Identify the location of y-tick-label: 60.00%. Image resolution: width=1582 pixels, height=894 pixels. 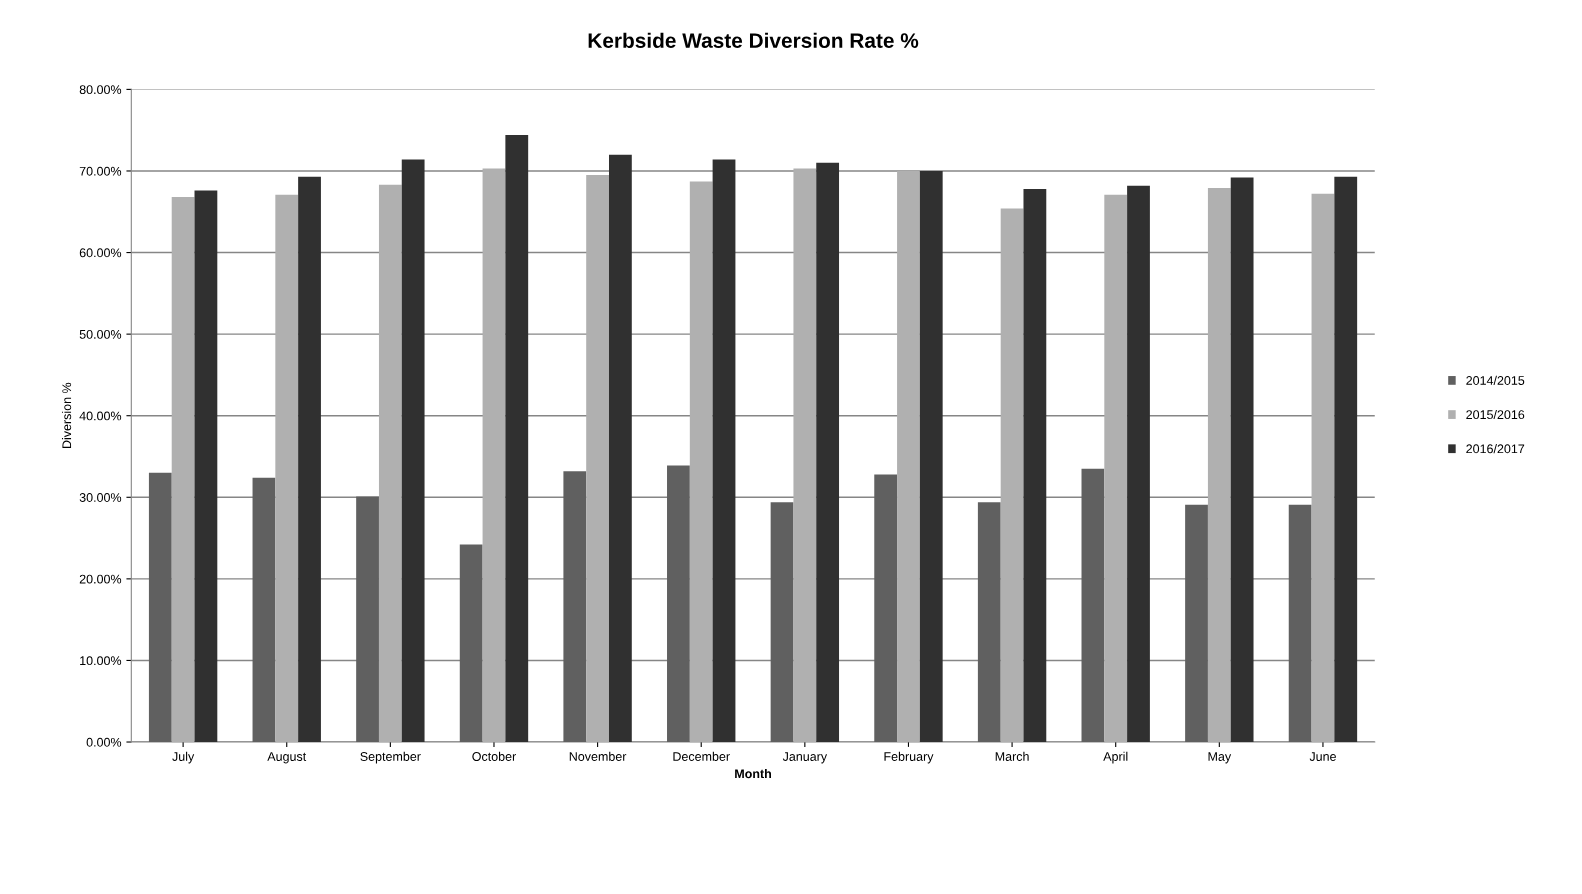
(100, 253).